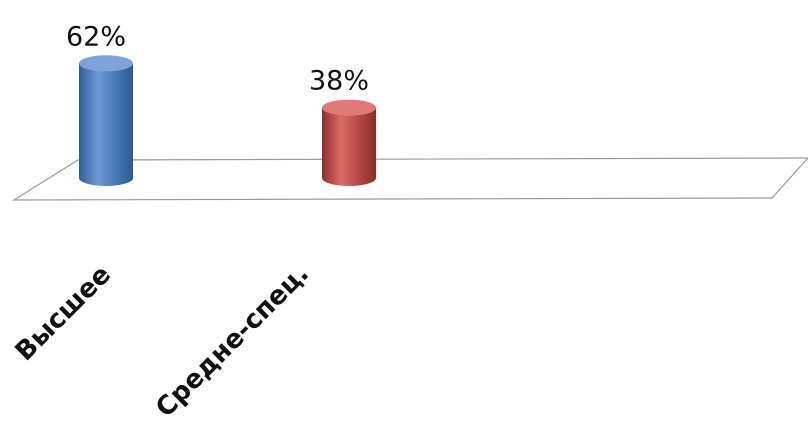 The width and height of the screenshot is (808, 440). Describe the element at coordinates (106, 124) in the screenshot. I see `bar-0-body` at that location.